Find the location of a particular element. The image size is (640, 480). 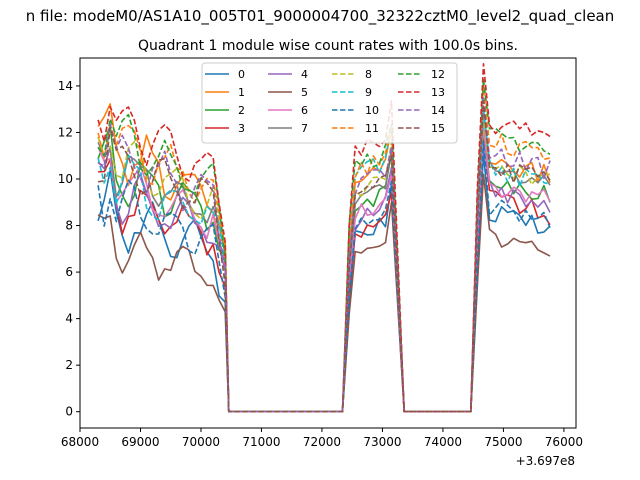

legend-label-6: 6 is located at coordinates (304, 110).